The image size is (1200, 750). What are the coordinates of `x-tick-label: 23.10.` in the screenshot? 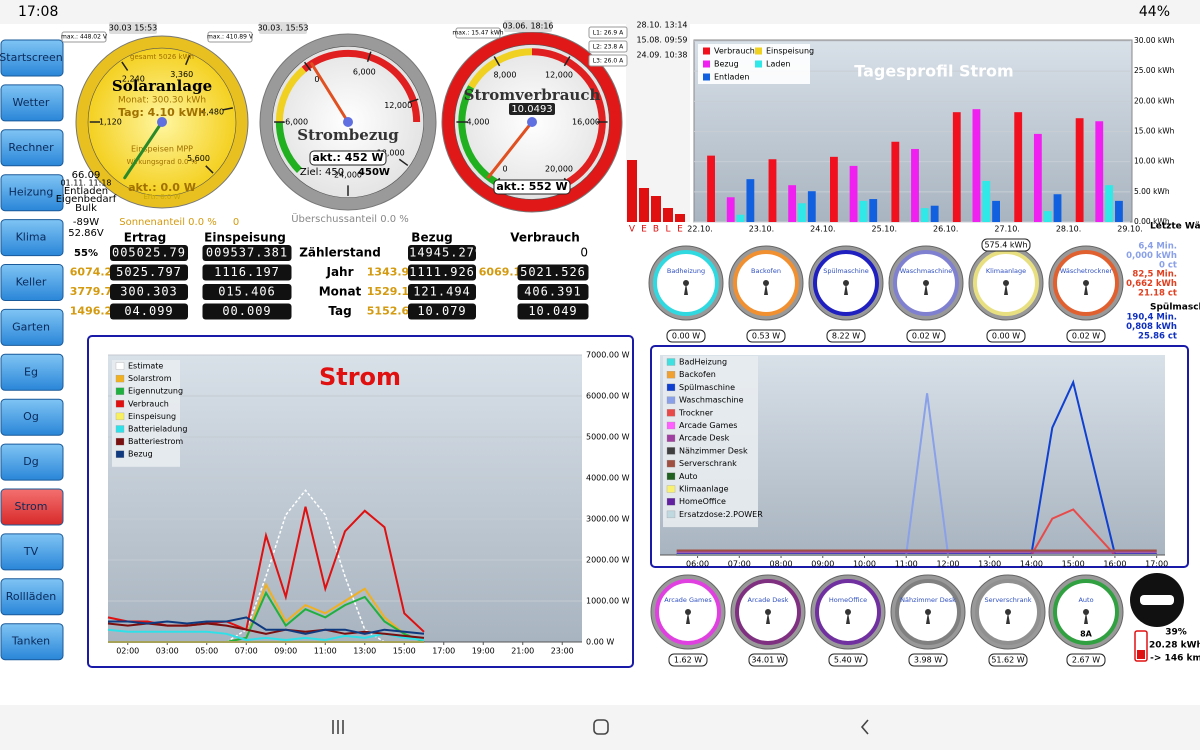 It's located at (761, 229).